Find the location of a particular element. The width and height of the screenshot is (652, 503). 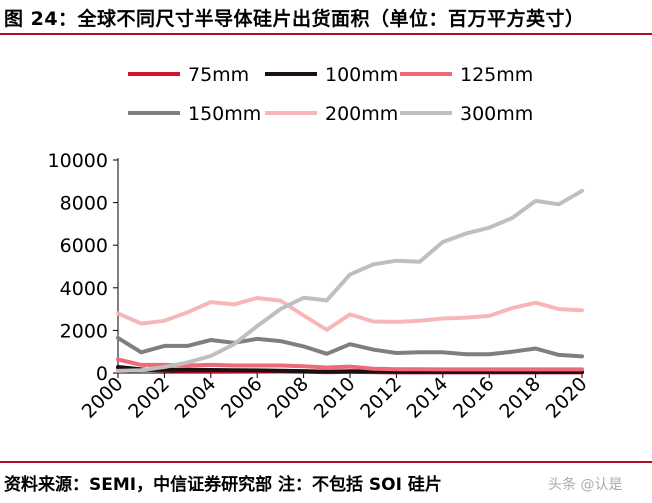

y-tick-label: 8000 is located at coordinates (84, 204).